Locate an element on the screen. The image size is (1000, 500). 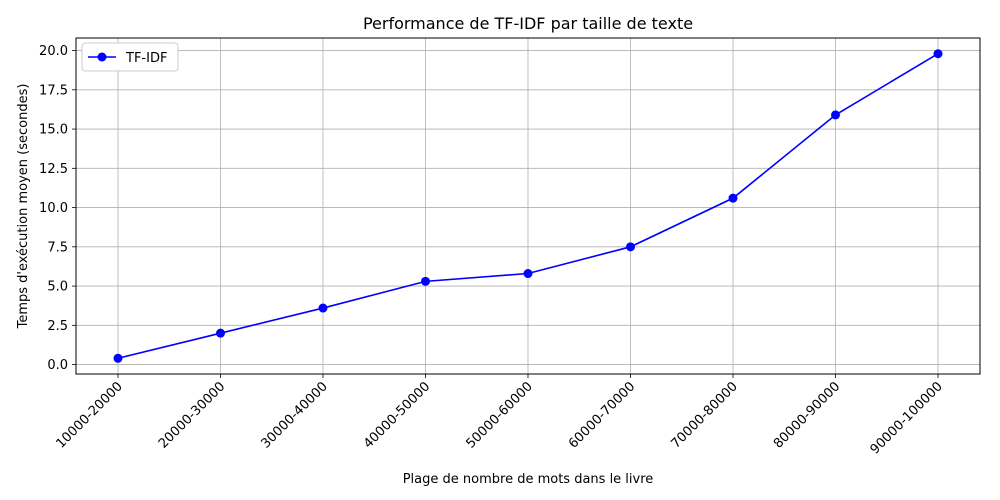
y-tick-label: 15.0 is located at coordinates (53, 130).